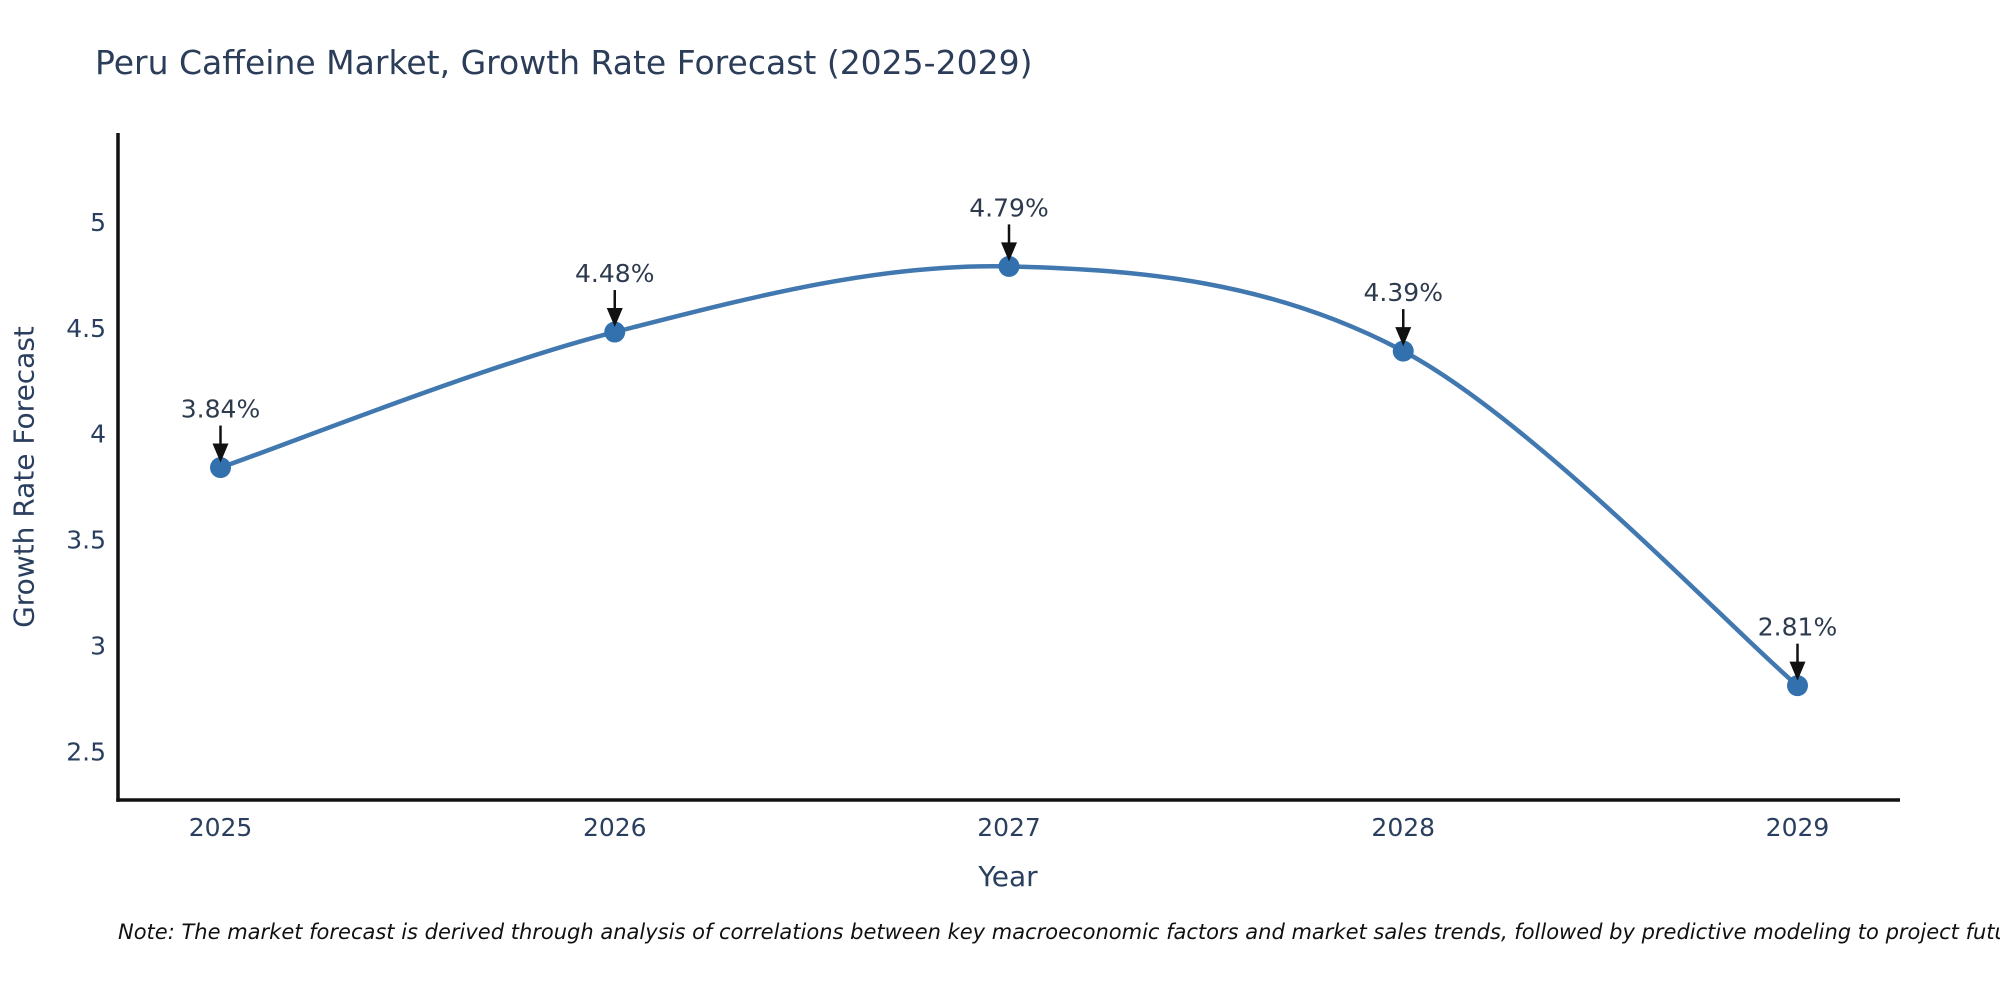 This screenshot has width=2000, height=1000. Describe the element at coordinates (1008, 207) in the screenshot. I see `data-point-label: 4.79%` at that location.